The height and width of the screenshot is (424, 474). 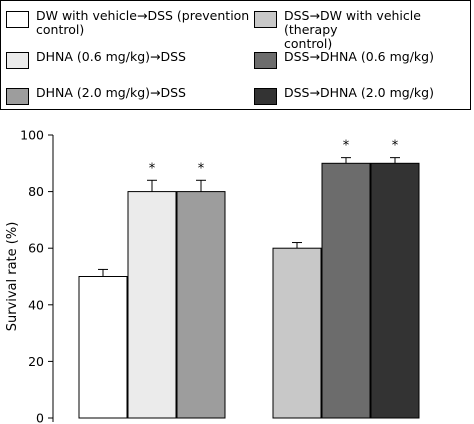 I want to click on y-axis-title: Survival rate (%), so click(x=12, y=277).